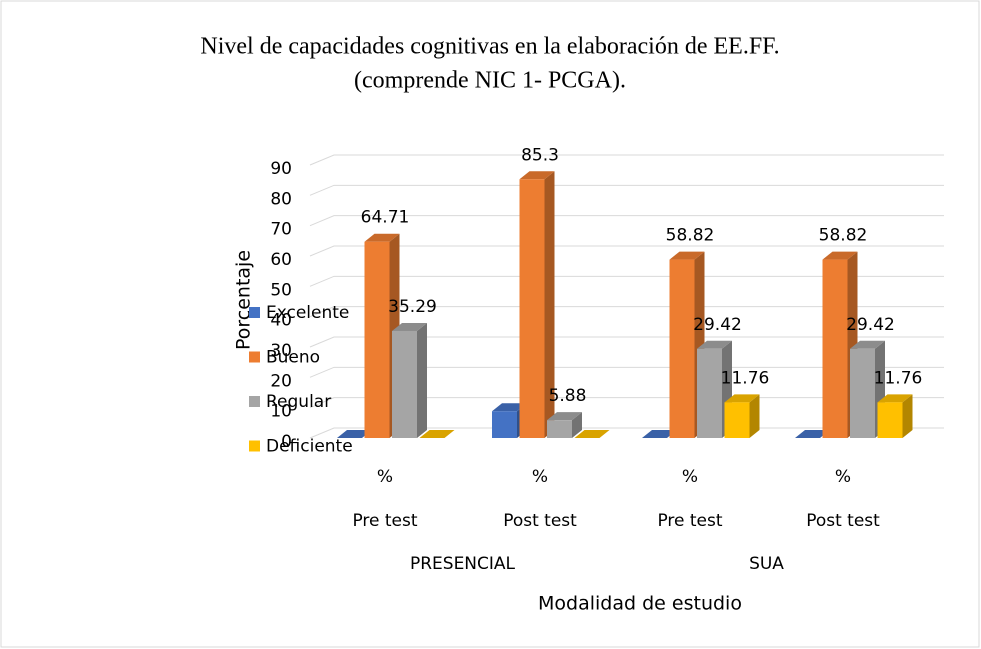 The height and width of the screenshot is (649, 981). Describe the element at coordinates (568, 396) in the screenshot. I see `data-label: 5.88` at that location.